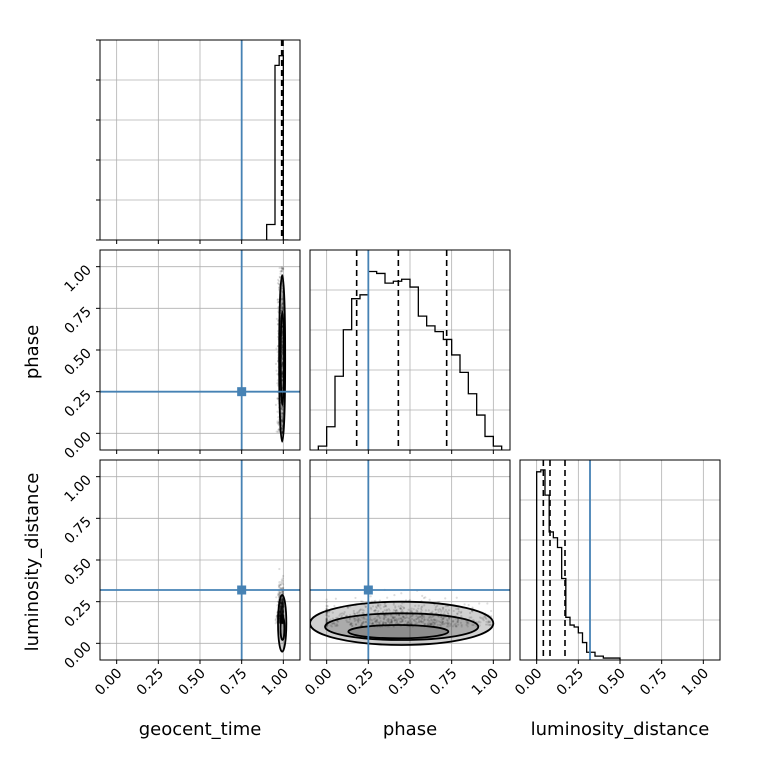 The width and height of the screenshot is (760, 760). What do you see at coordinates (150, 682) in the screenshot?
I see `xtick-label-1: 0.25` at bounding box center [150, 682].